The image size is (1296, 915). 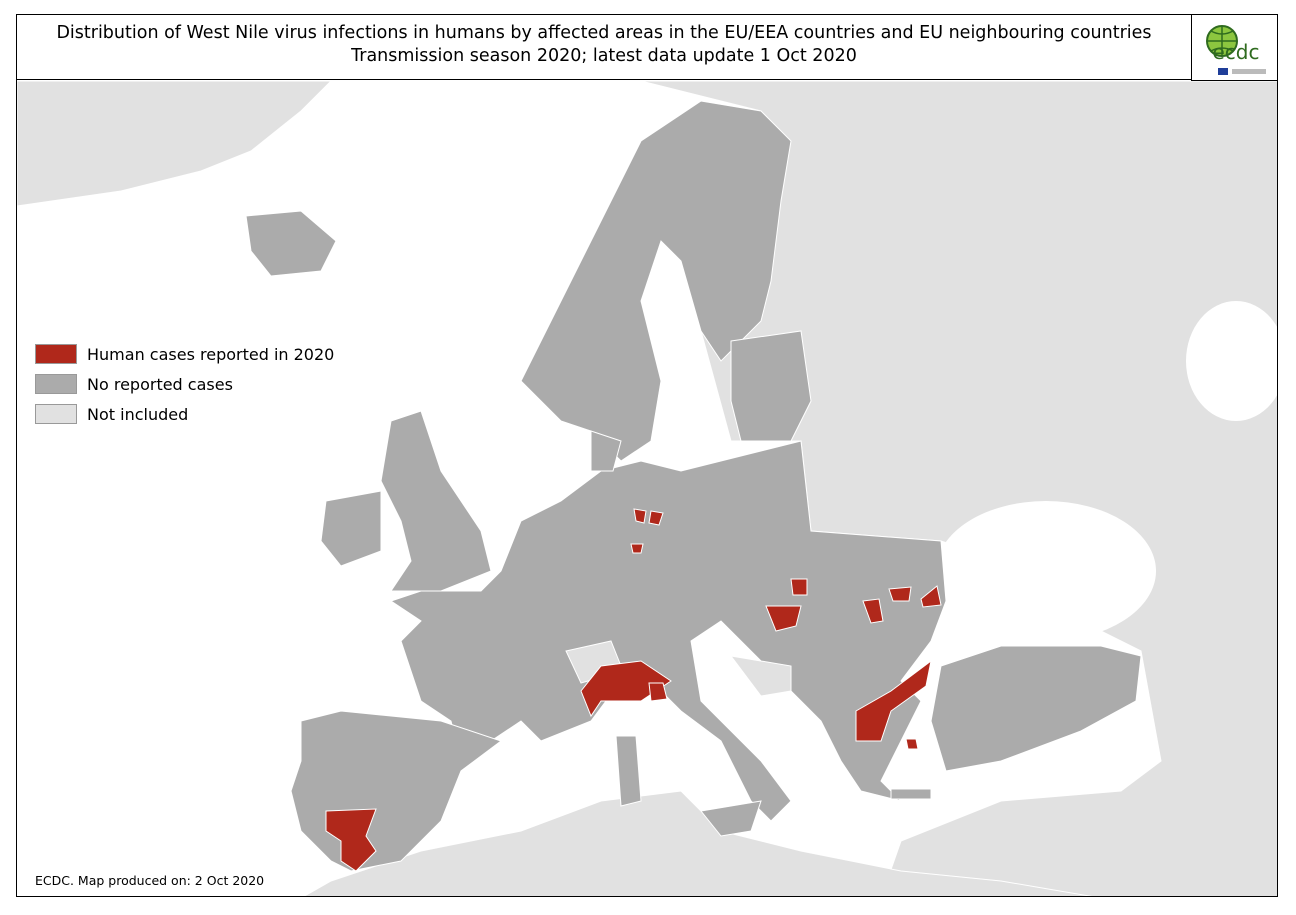 What do you see at coordinates (893, 700) in the screenshot?
I see `affected-greece` at bounding box center [893, 700].